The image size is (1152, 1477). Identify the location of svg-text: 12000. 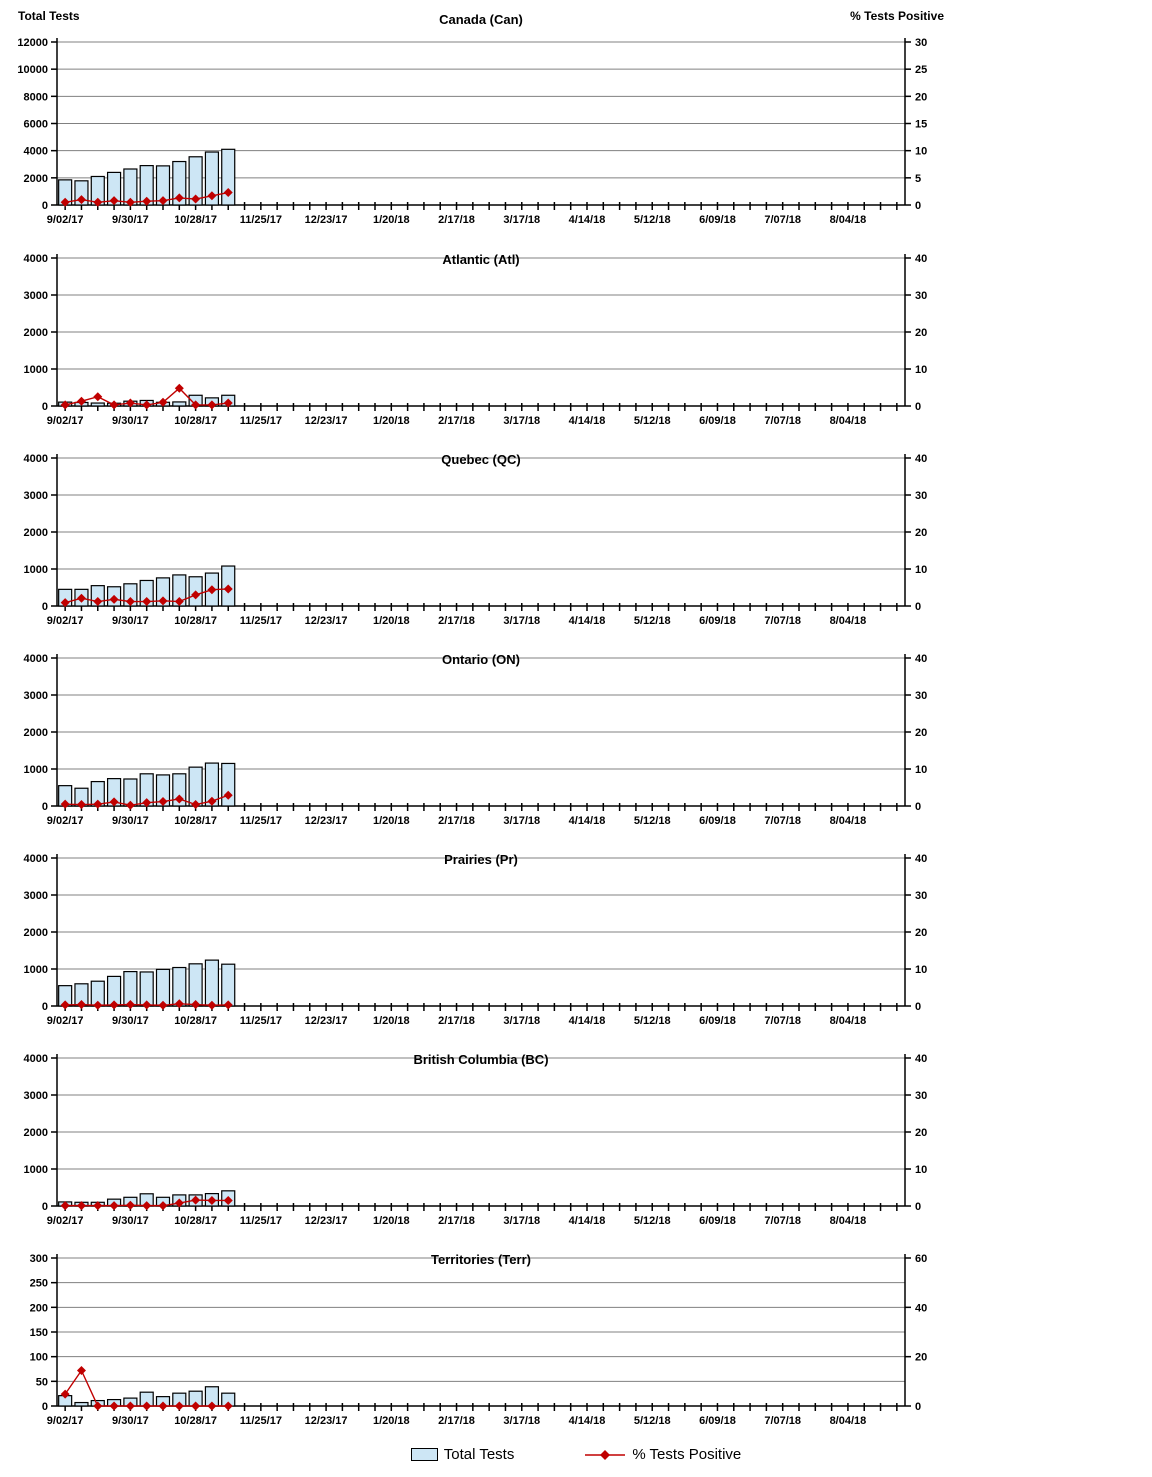
(32, 43).